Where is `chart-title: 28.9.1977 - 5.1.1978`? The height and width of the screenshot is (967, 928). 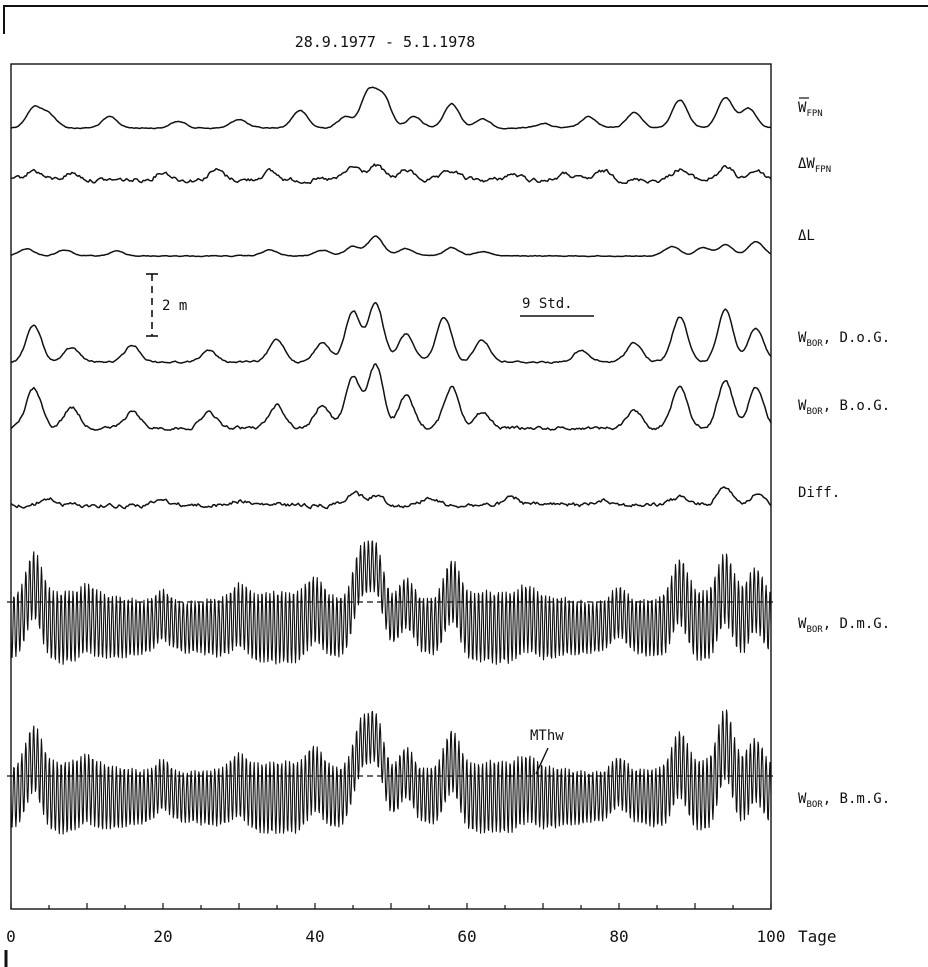 chart-title: 28.9.1977 - 5.1.1978 is located at coordinates (385, 42).